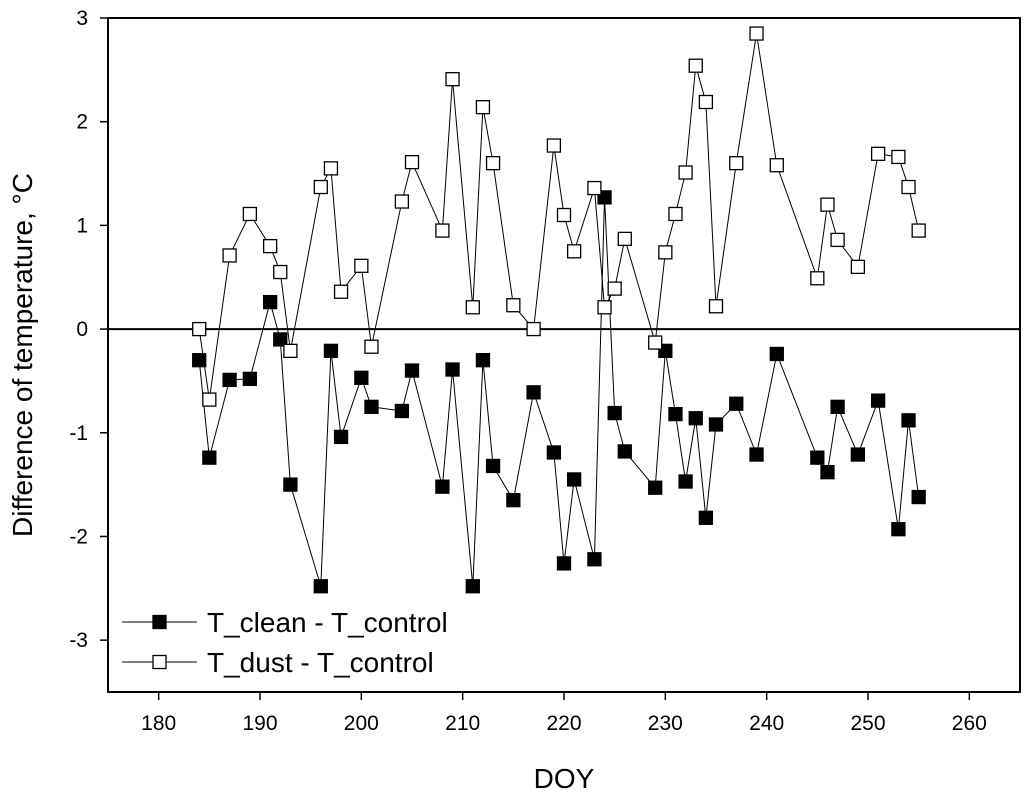  I want to click on x-tick-label: 180, so click(158, 723).